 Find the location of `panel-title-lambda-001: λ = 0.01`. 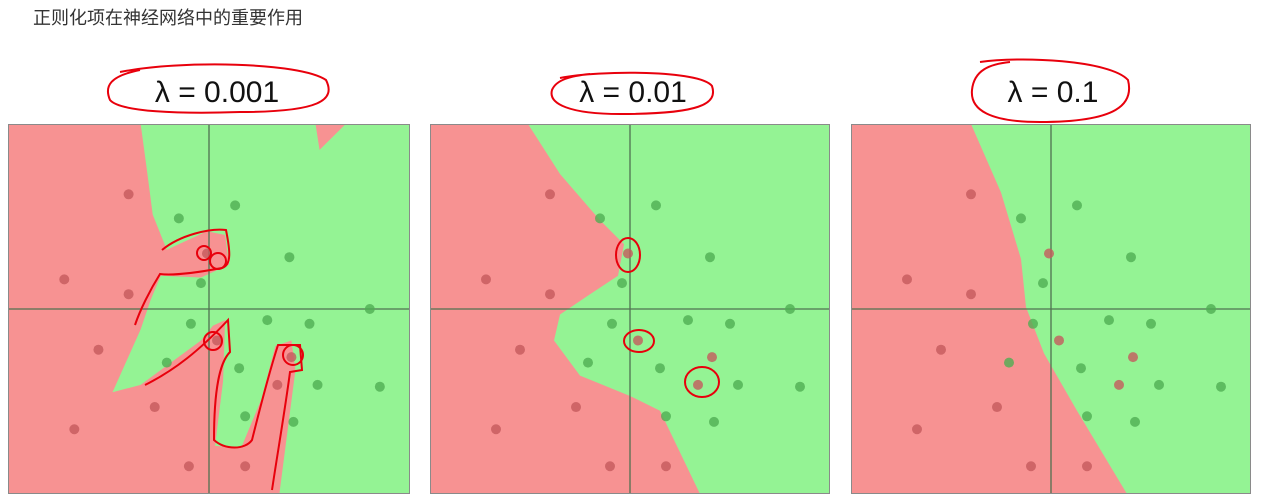

panel-title-lambda-001: λ = 0.01 is located at coordinates (633, 92).